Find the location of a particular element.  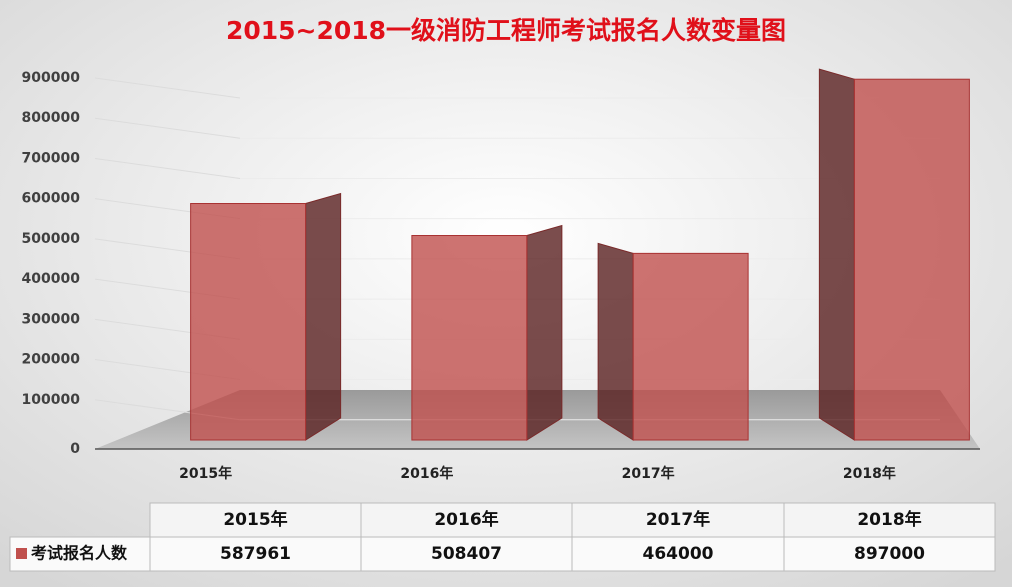

legend-swatch is located at coordinates (21, 553).